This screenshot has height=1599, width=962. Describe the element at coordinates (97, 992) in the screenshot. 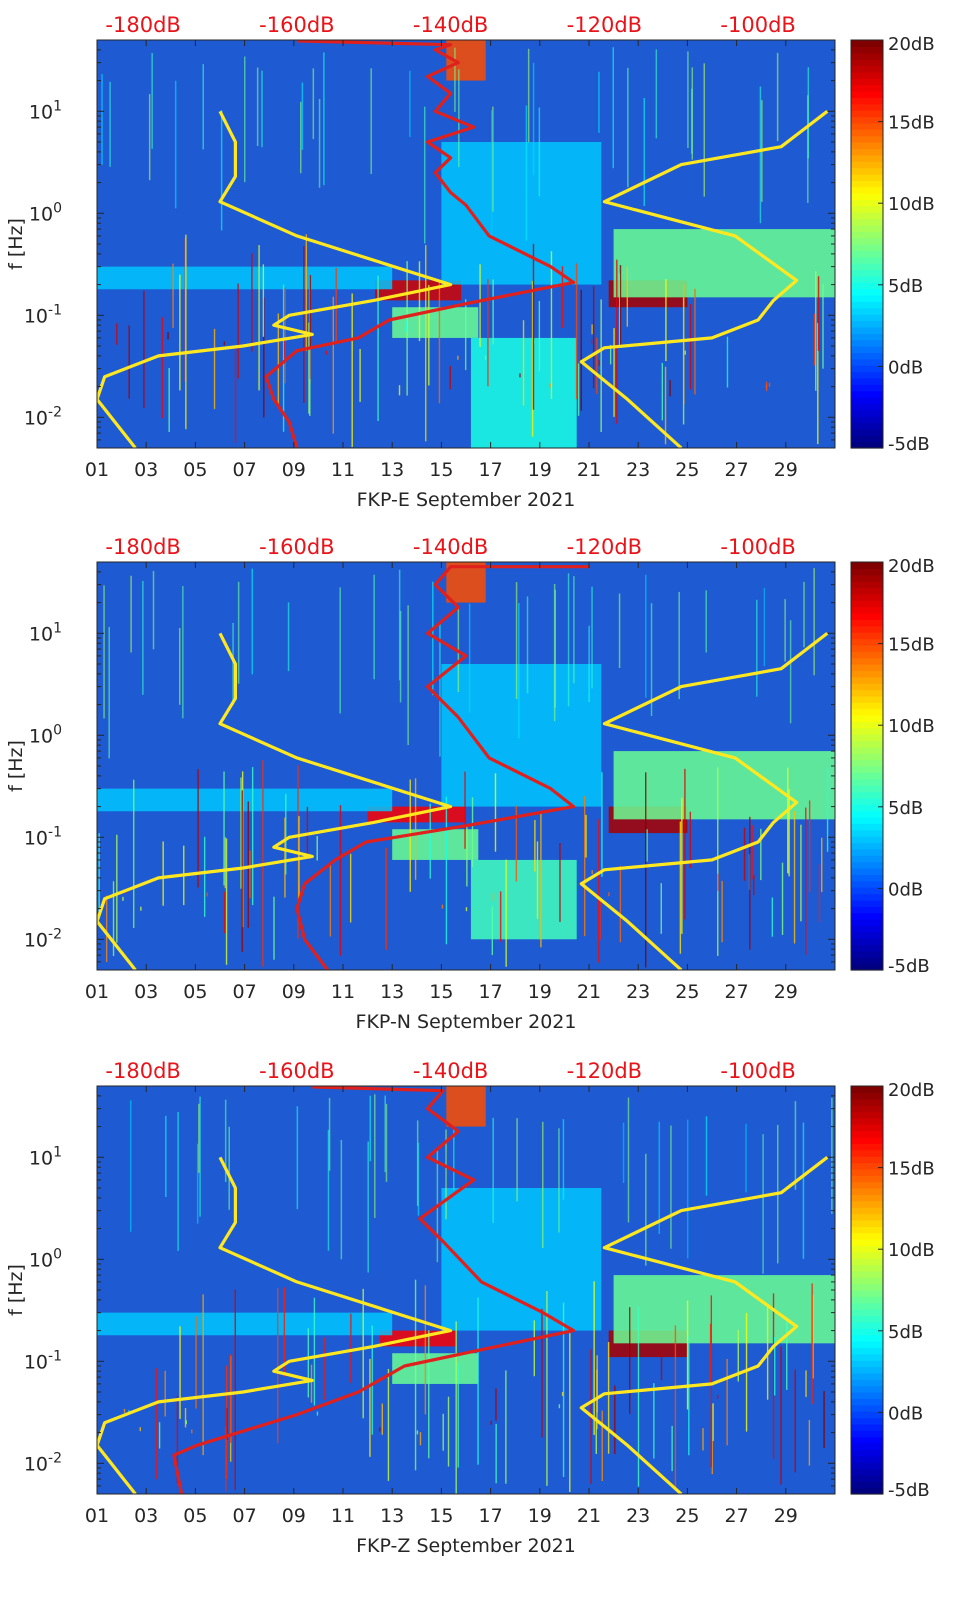

I see `x-tick-label: 01` at that location.